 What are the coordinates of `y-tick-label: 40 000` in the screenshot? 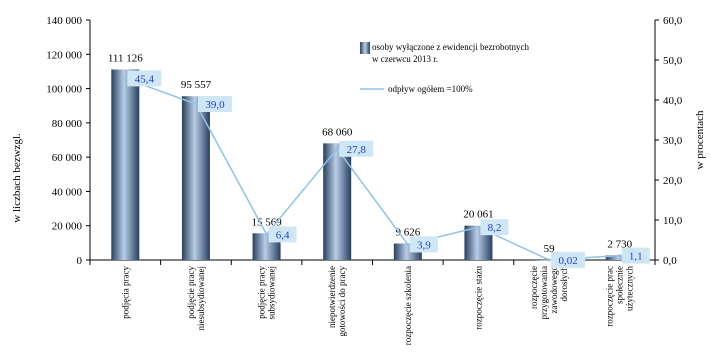 It's located at (67, 192).